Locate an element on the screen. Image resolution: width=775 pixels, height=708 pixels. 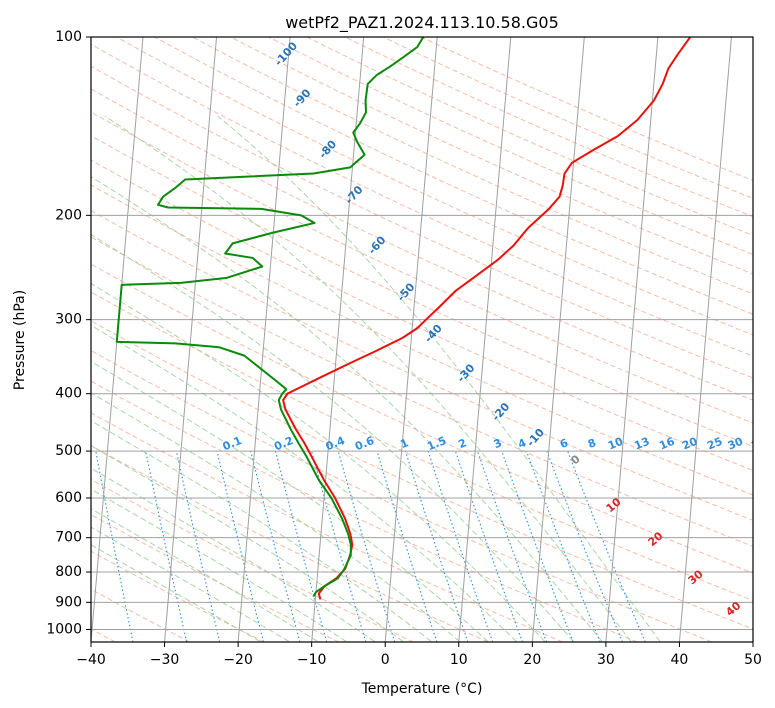
mixing-ratio-label: 13 is located at coordinates (641, 444).